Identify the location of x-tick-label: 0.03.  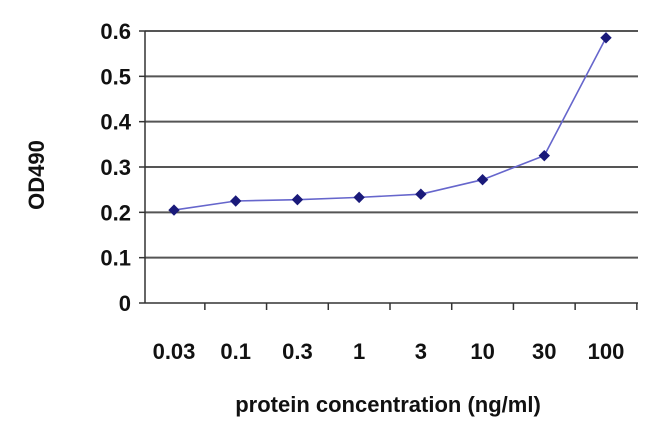
(174, 351).